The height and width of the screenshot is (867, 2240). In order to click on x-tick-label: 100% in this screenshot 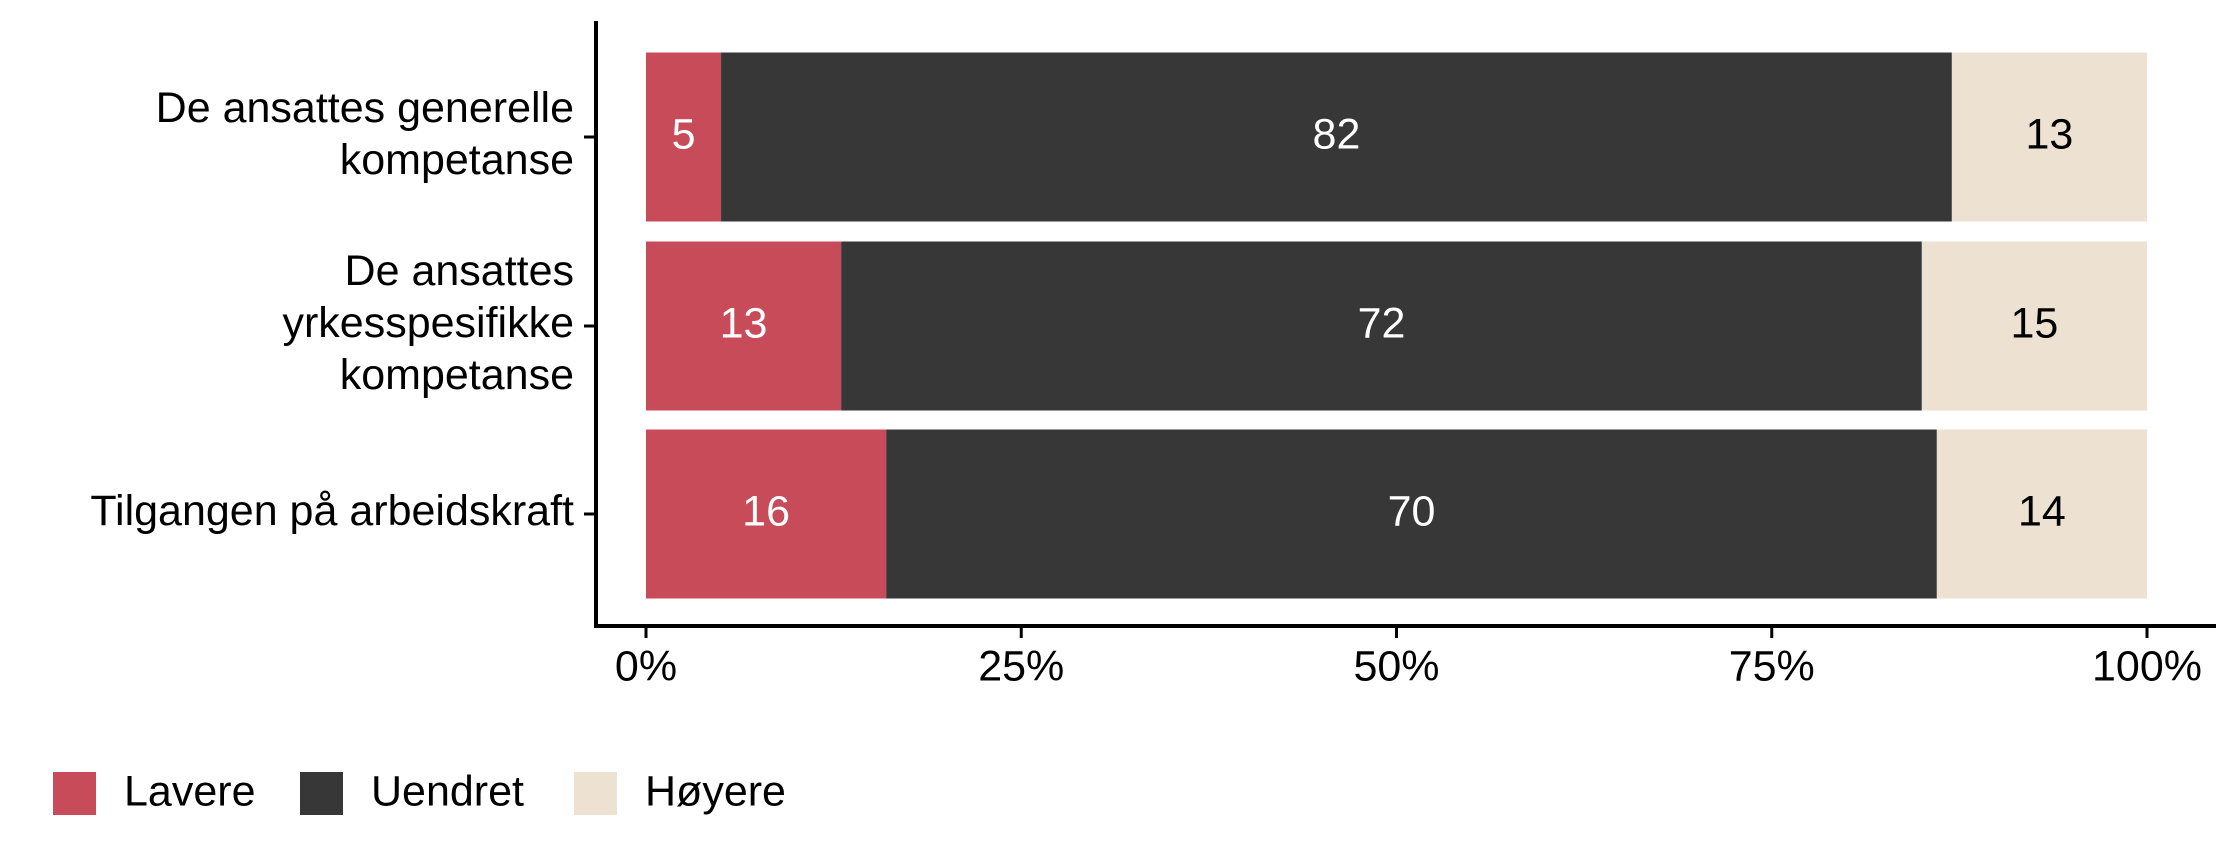, I will do `click(2147, 666)`.